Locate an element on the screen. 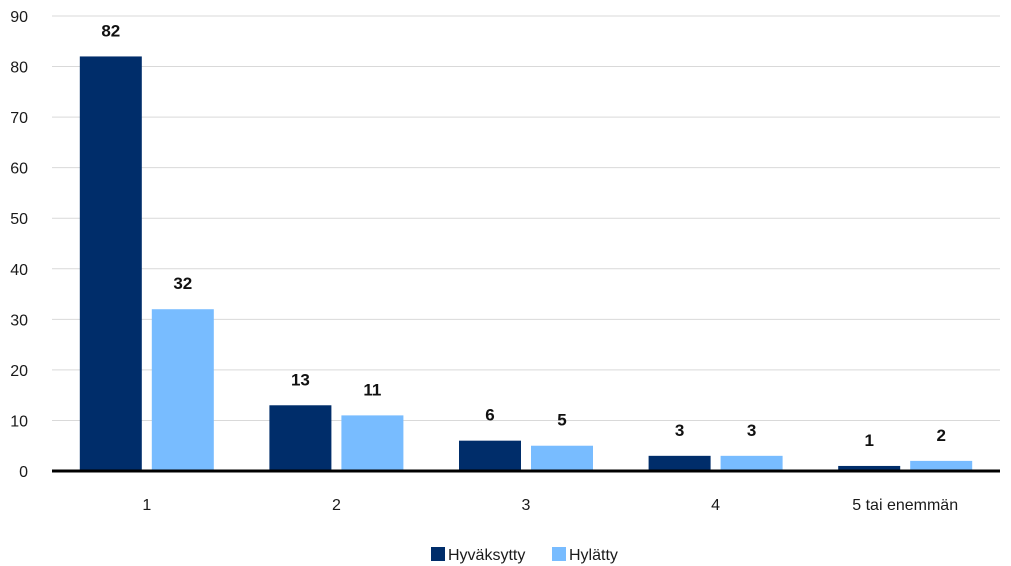  x-category-label: 1 is located at coordinates (146, 505).